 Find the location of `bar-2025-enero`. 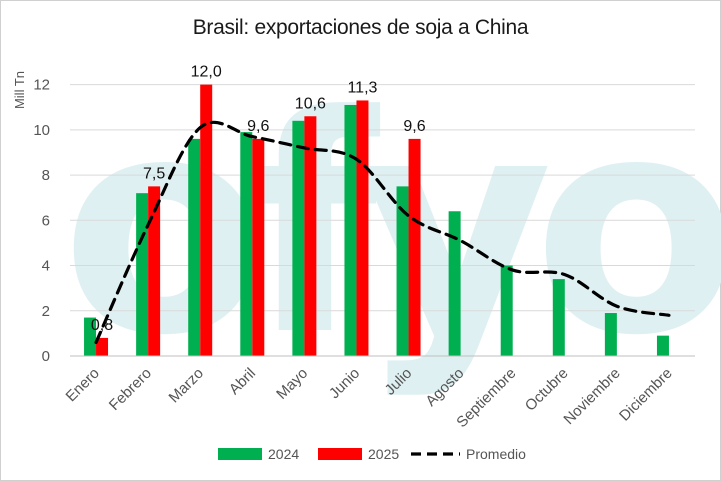

bar-2025-enero is located at coordinates (102, 346).